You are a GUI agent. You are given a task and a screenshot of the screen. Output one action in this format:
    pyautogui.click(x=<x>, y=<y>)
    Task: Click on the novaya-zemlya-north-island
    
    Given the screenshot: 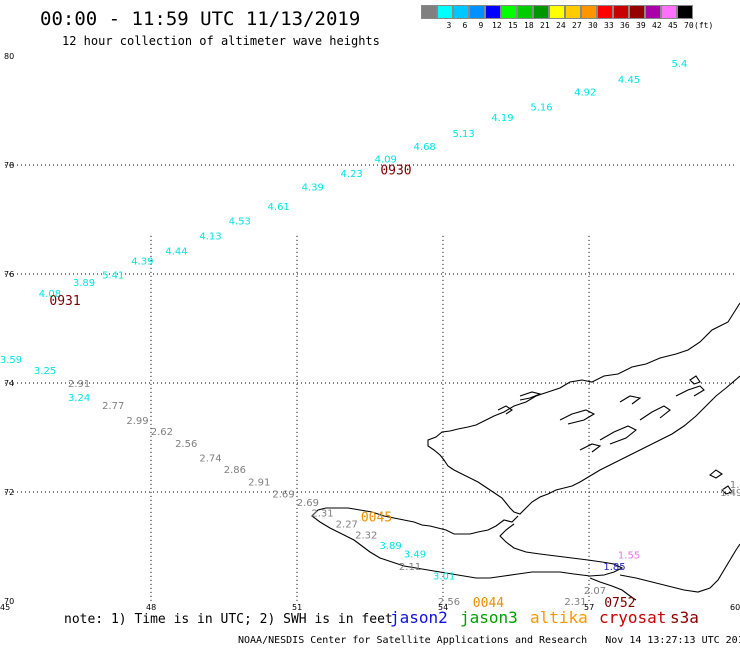 What is the action you would take?
    pyautogui.click(x=583, y=408)
    